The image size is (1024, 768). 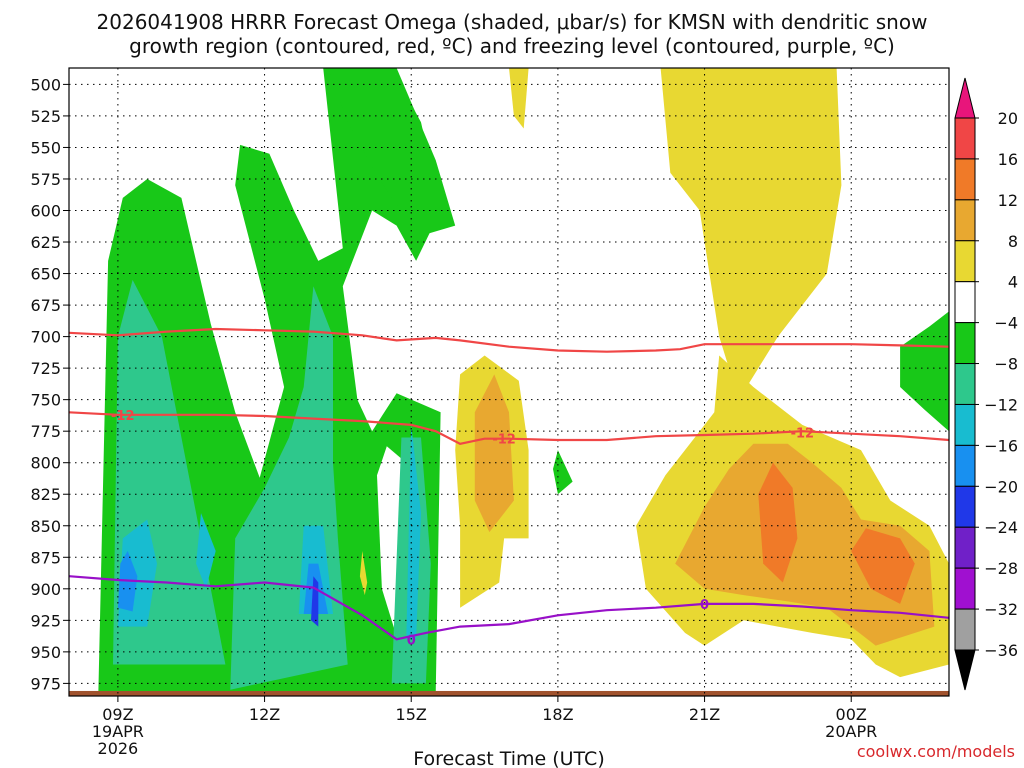 What do you see at coordinates (1001, 445) in the screenshot?
I see `colorbar-tick-label: −16` at bounding box center [1001, 445].